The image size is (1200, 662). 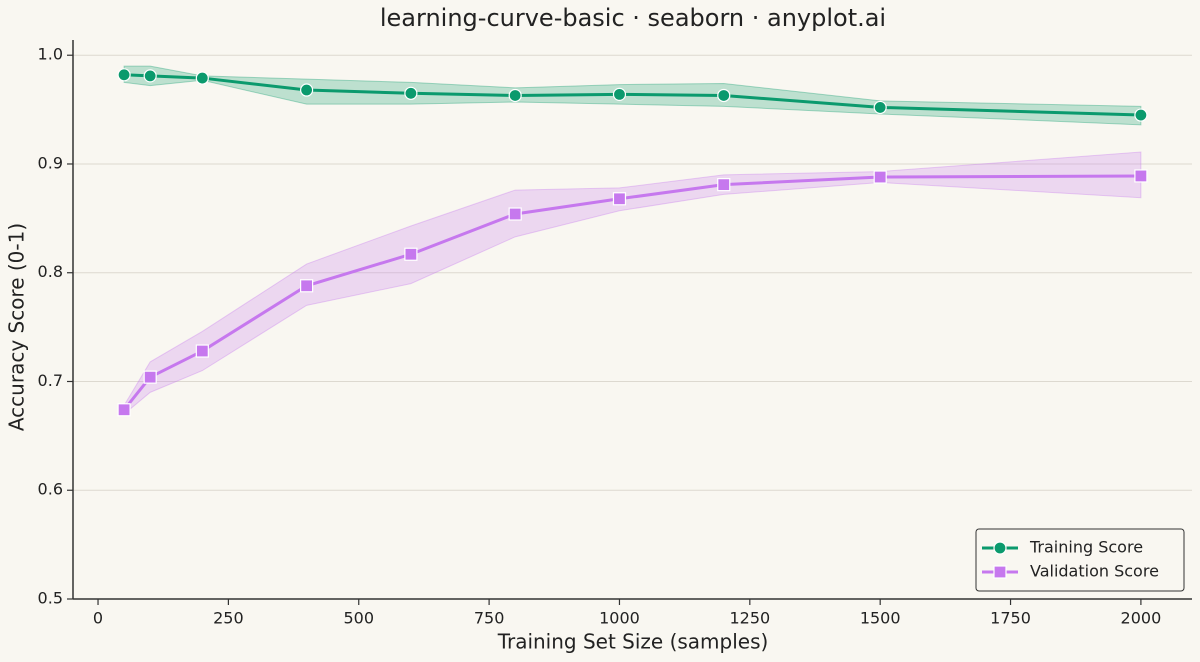 I want to click on x-tick-label: 1250, so click(x=749, y=618).